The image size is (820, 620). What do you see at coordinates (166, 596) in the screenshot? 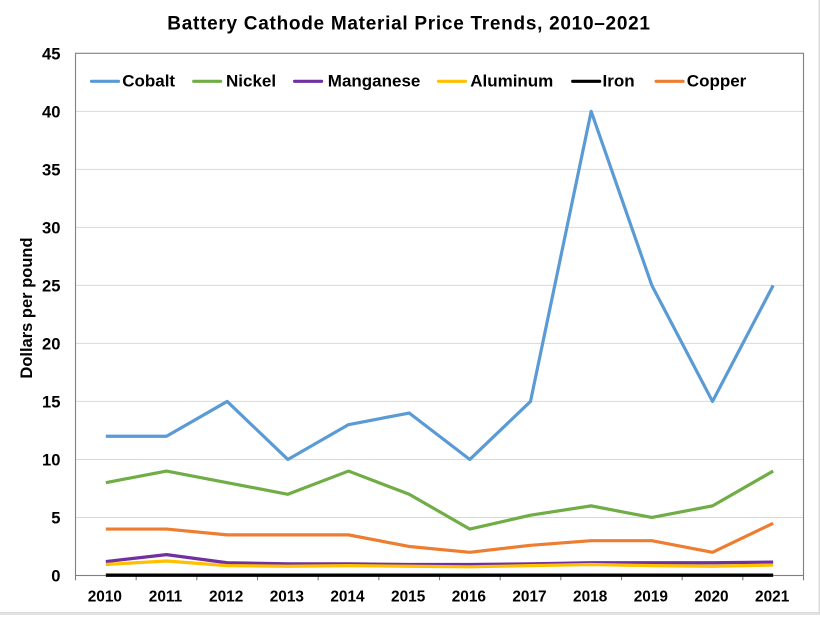
I see `svg-text: 2011` at bounding box center [166, 596].